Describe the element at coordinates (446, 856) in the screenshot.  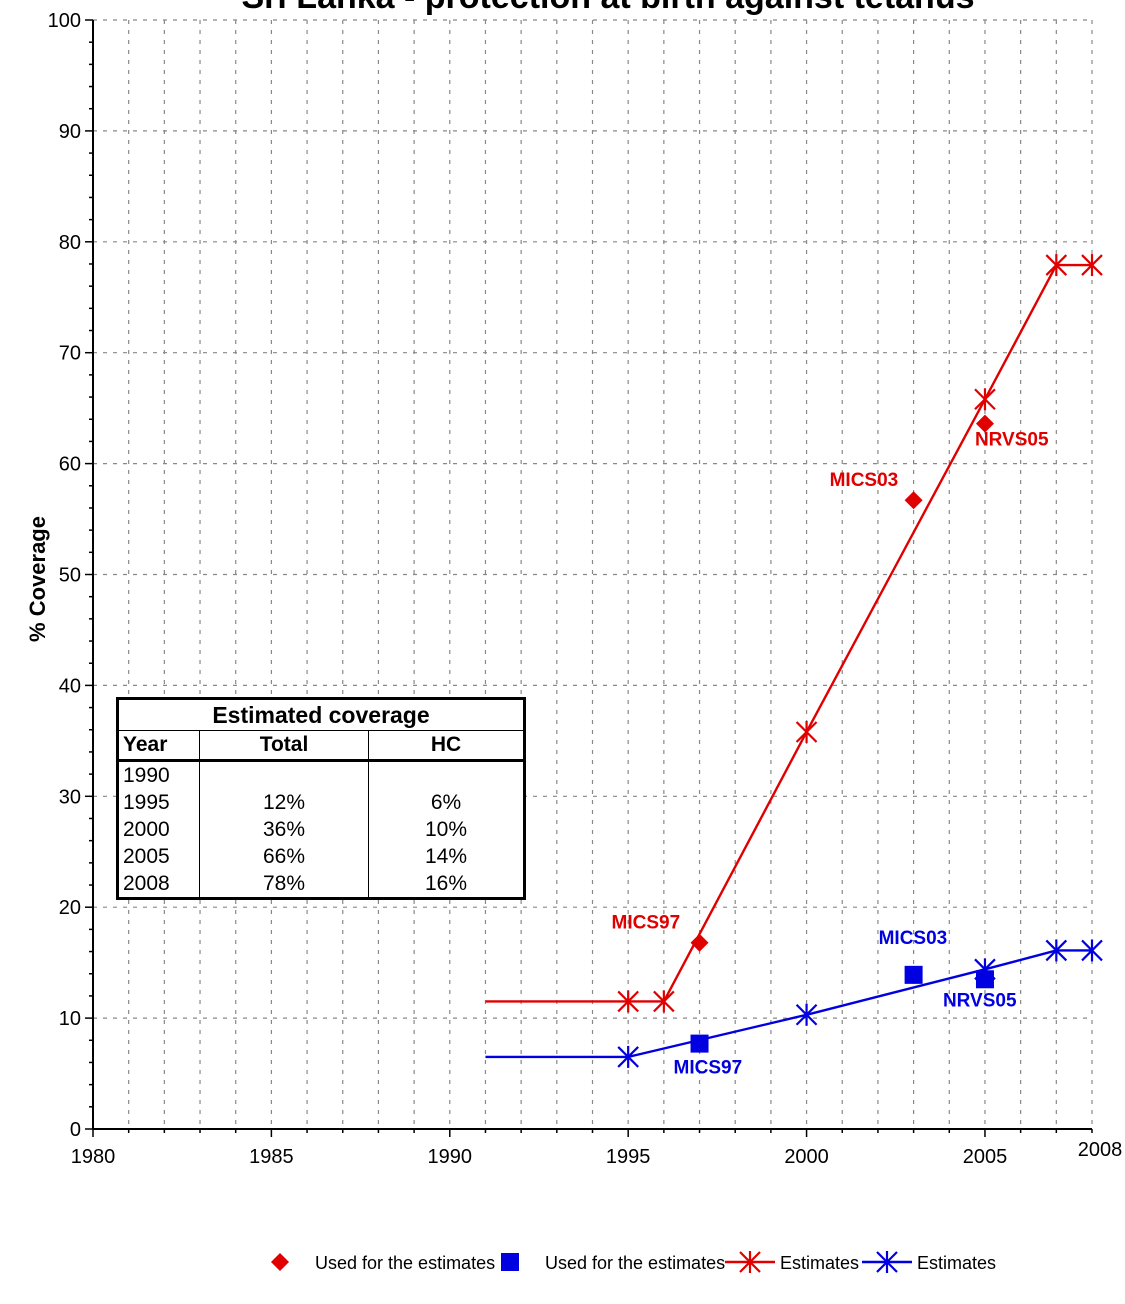
I see `table-cell-hc: 14%` at that location.